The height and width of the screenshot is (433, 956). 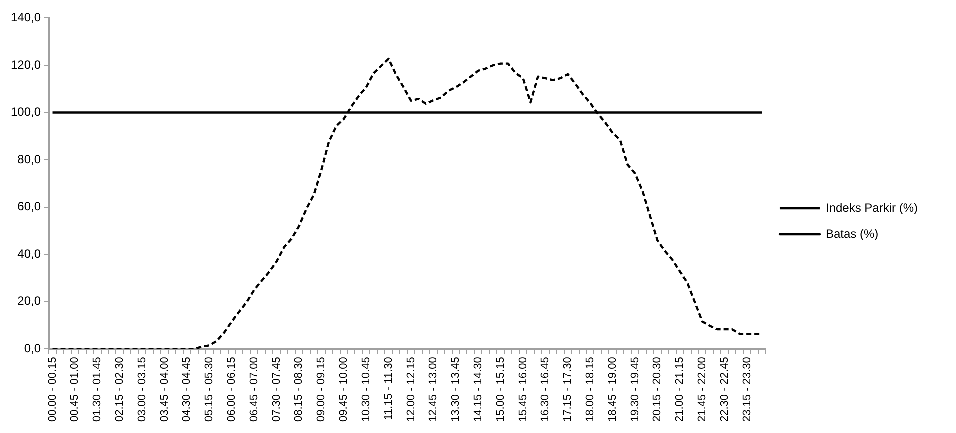 What do you see at coordinates (344, 389) in the screenshot?
I see `x-tick-label: 09.45 - 10.00` at bounding box center [344, 389].